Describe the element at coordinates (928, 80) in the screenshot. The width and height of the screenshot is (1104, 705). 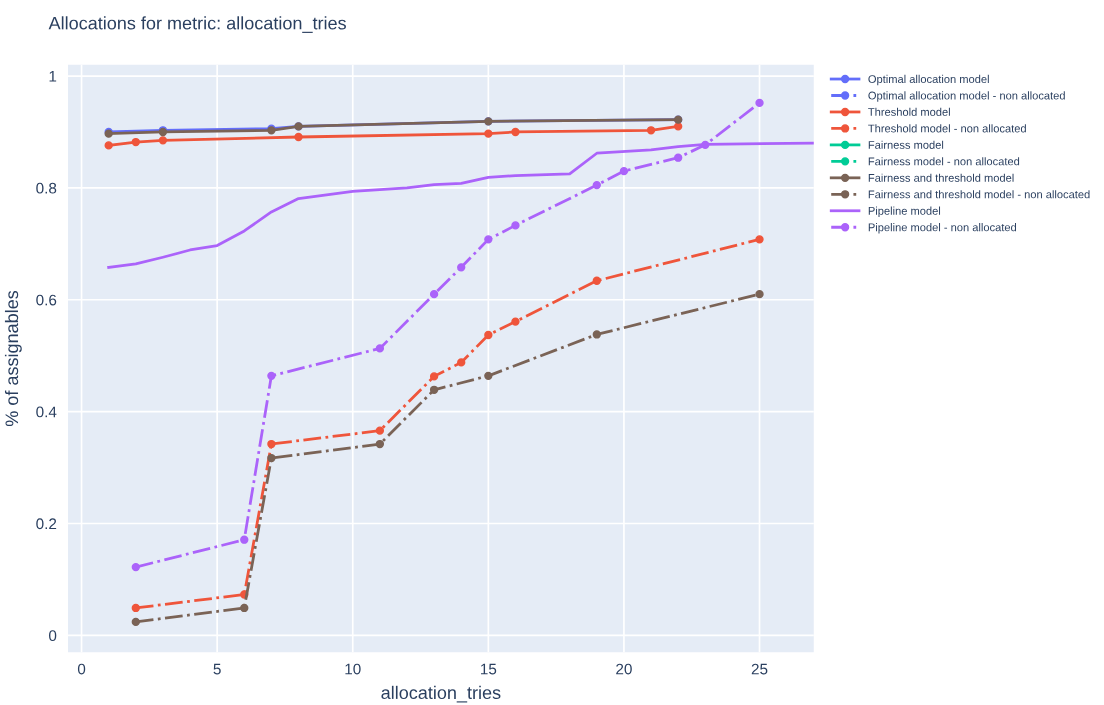
I see `legend-label: Optimal allocation model` at that location.